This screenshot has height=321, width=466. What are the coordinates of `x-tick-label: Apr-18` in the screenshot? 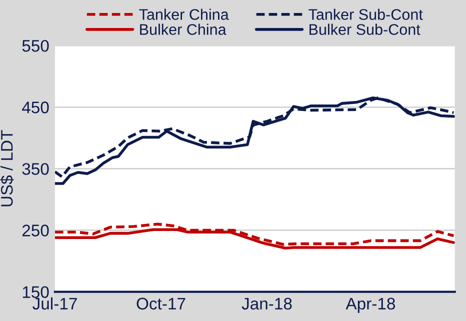 It's located at (370, 305).